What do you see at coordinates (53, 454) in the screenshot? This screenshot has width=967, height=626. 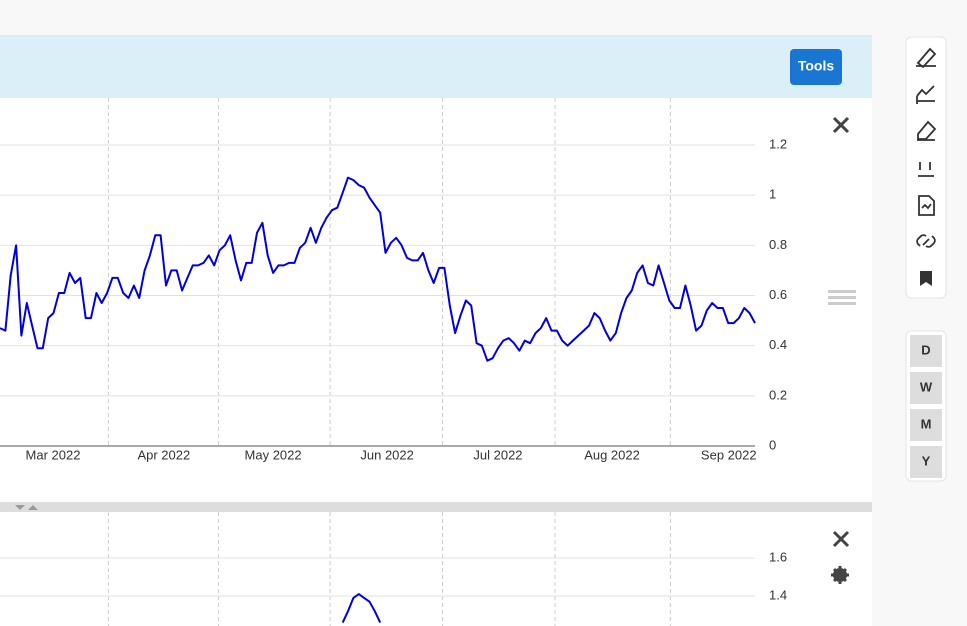 I see `x-tick-label: Mar 2022` at bounding box center [53, 454].